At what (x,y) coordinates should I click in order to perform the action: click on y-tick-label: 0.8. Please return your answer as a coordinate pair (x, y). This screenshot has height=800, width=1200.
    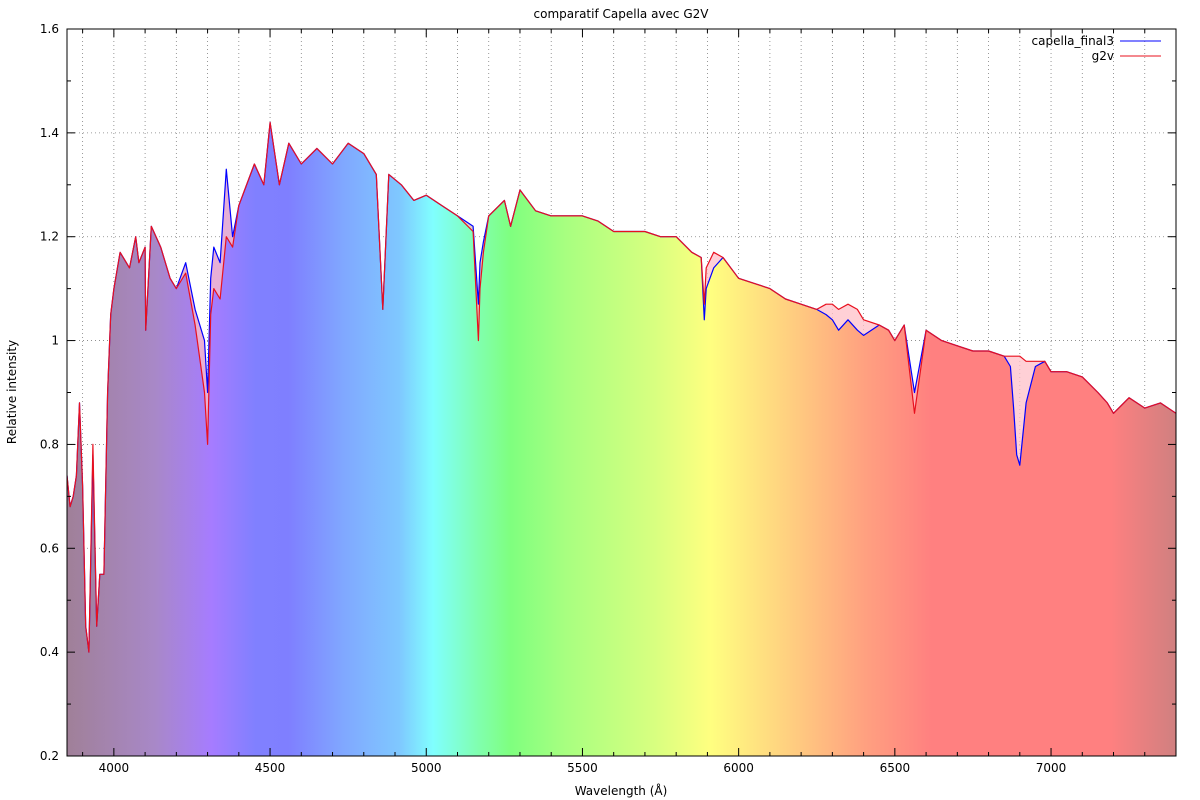
    Looking at the image, I should click on (49, 444).